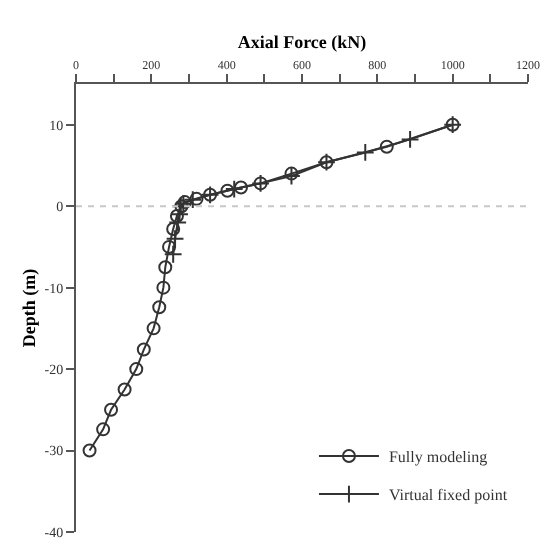 The width and height of the screenshot is (560, 560). I want to click on x-axis-title: Axial Force (kN), so click(302, 41).